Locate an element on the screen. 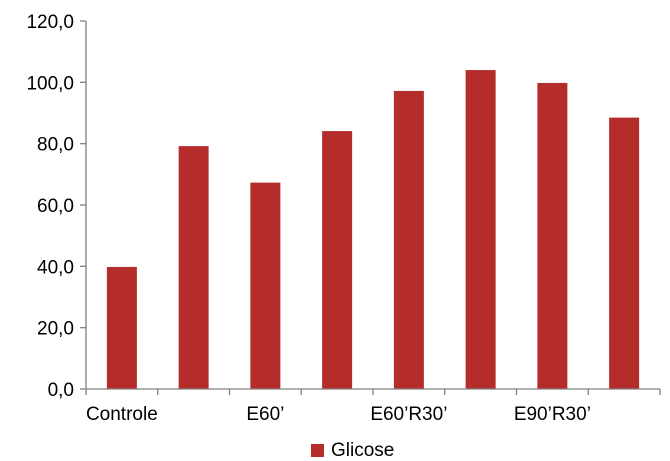 This screenshot has width=670, height=461. x-tick-label: E60’ is located at coordinates (265, 414).